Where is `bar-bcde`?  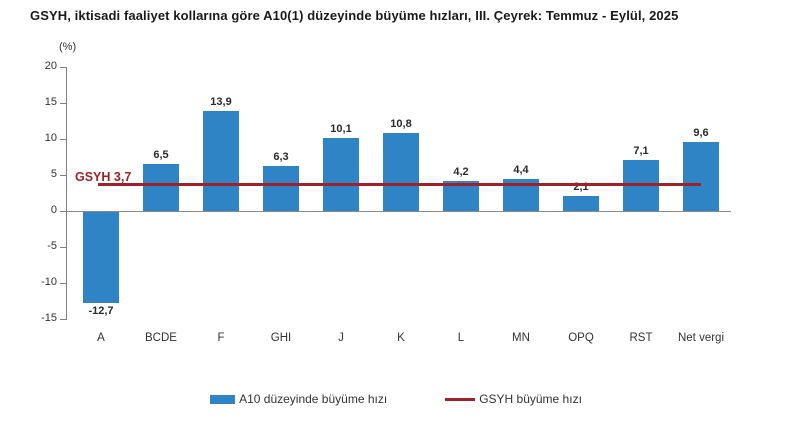 bar-bcde is located at coordinates (161, 187).